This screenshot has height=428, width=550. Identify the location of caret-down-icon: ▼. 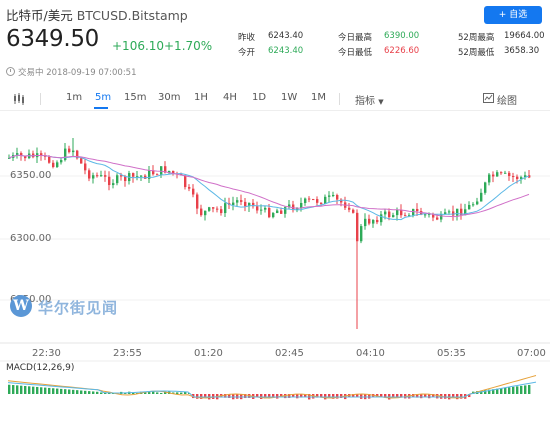
(381, 102).